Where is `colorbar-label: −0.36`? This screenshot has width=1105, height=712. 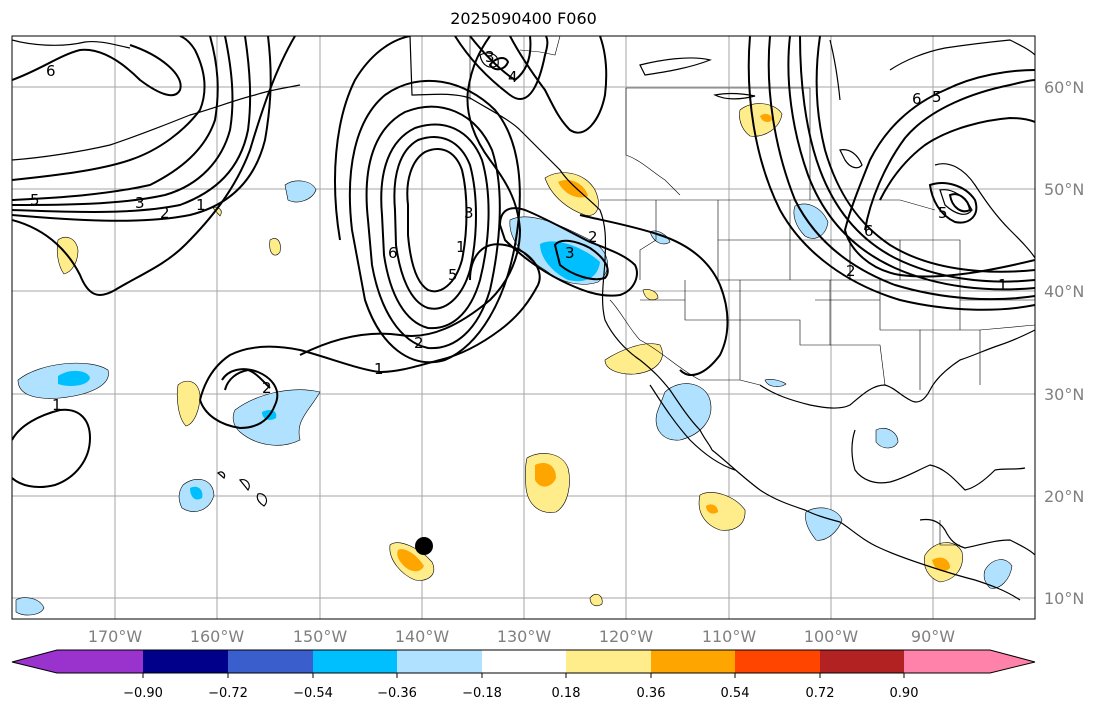
colorbar-label: −0.36 is located at coordinates (397, 693).